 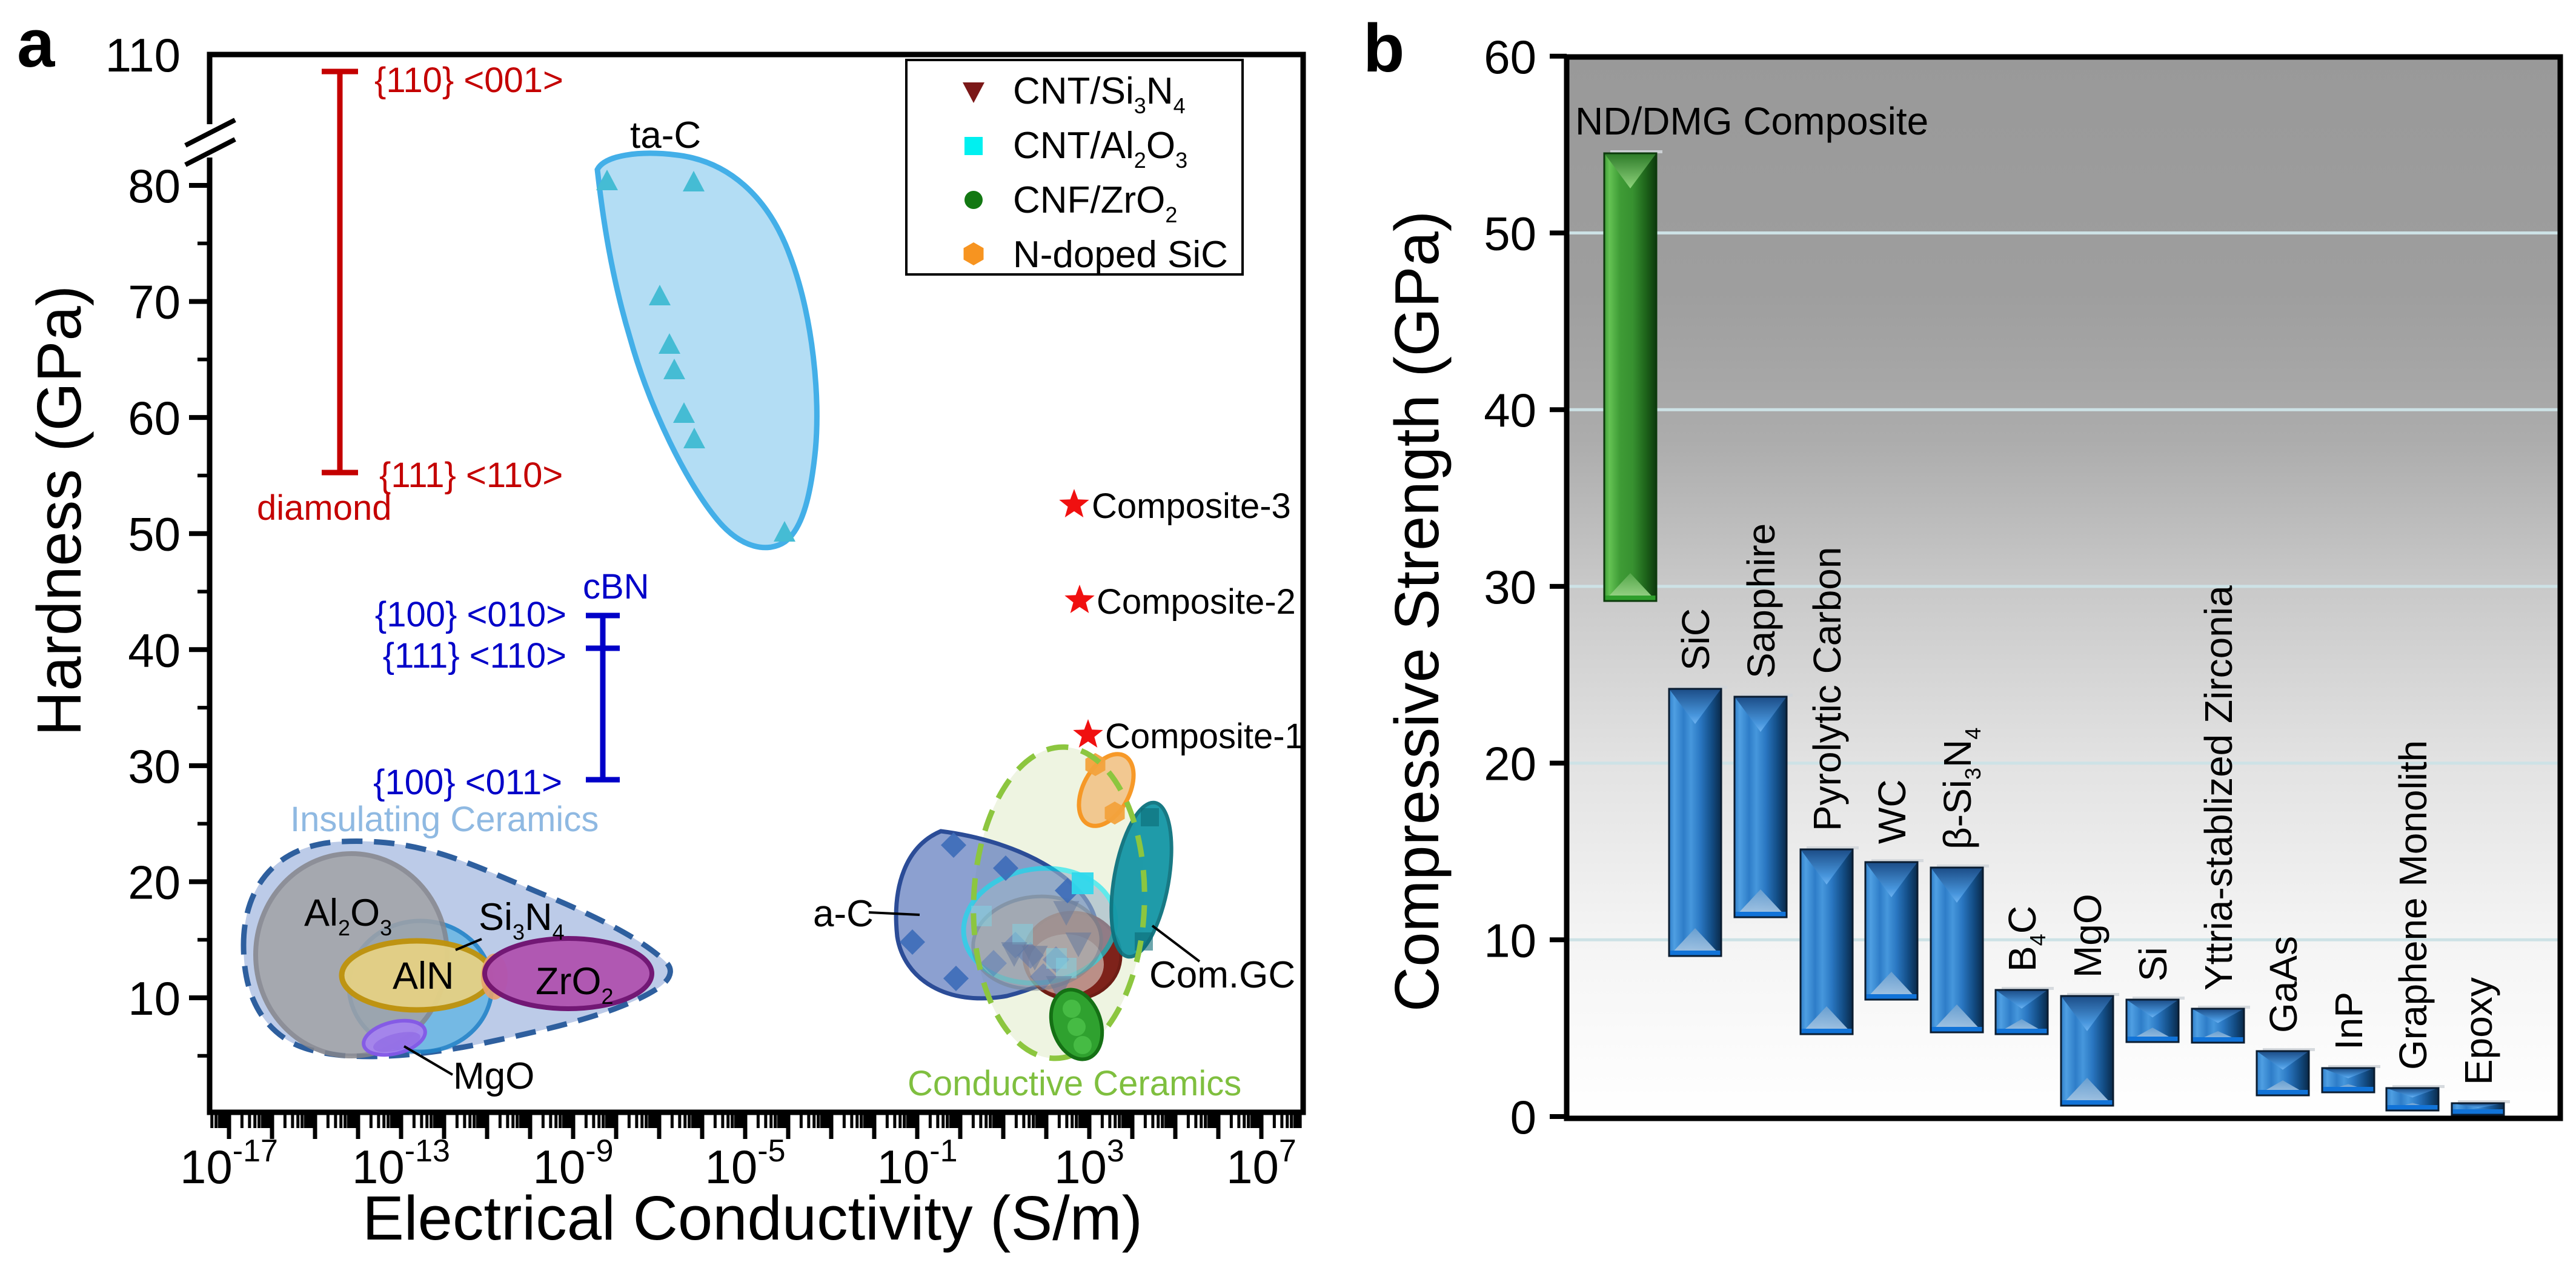 What do you see at coordinates (467, 782) in the screenshot?
I see `svg-text: {100} <011>` at bounding box center [467, 782].